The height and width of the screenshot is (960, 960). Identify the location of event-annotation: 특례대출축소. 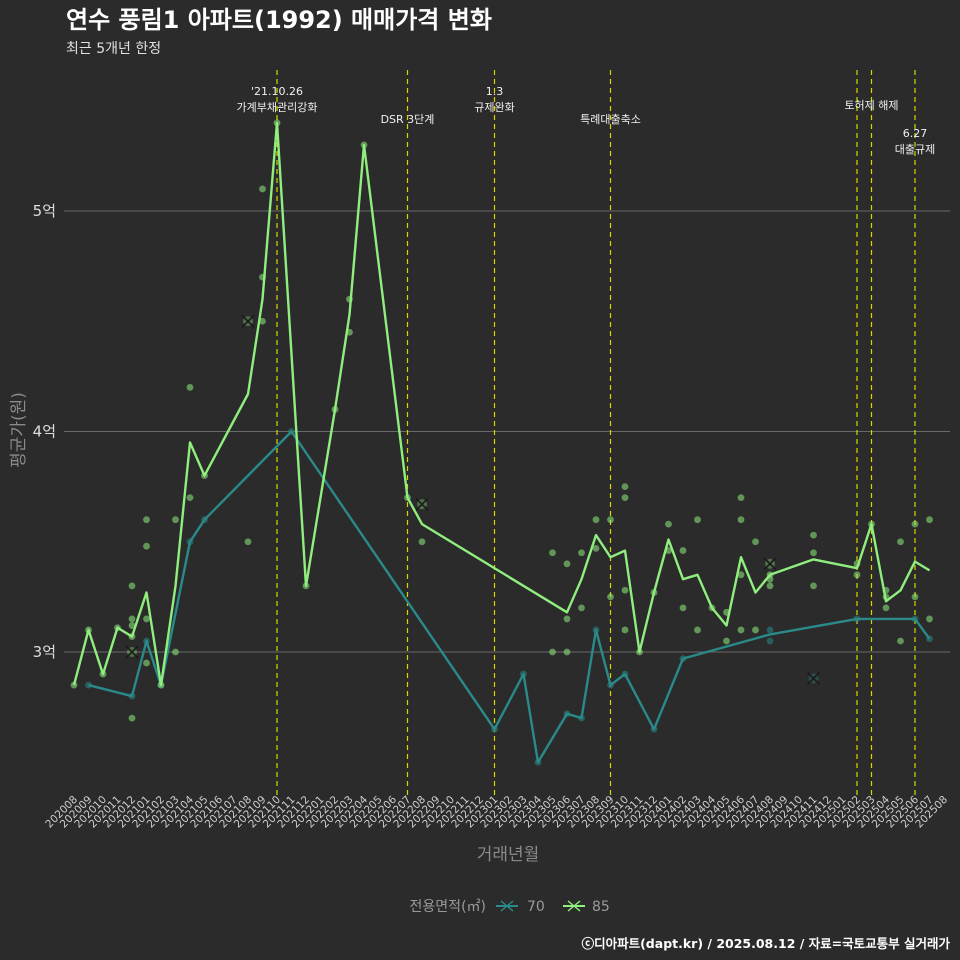
(610, 119).